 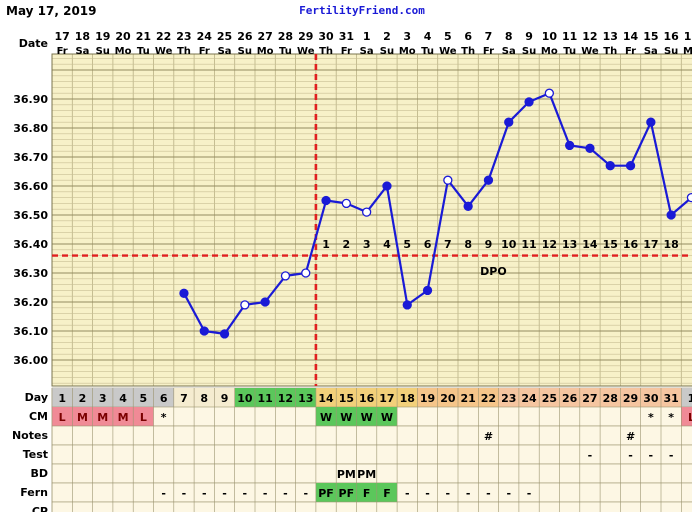 I want to click on dpo-number: 12, so click(x=549, y=244).